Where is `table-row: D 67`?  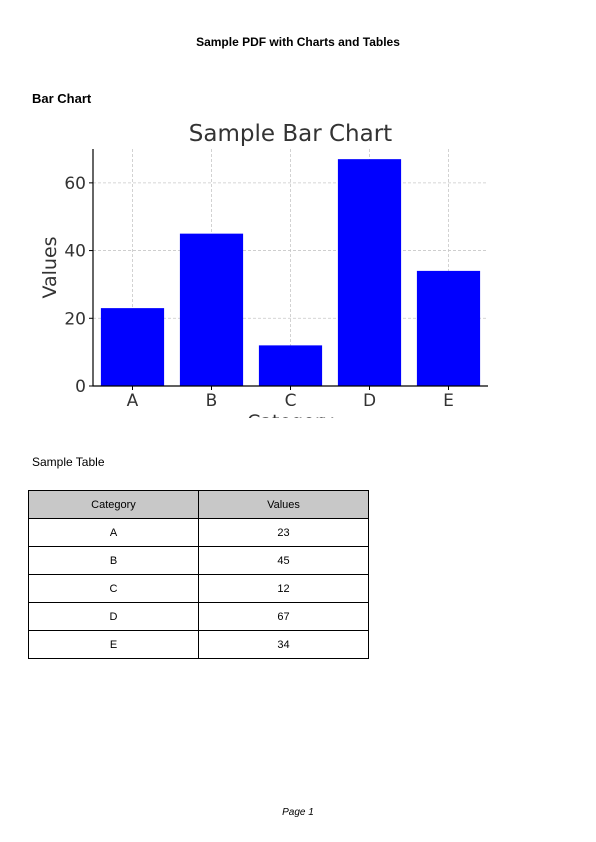 table-row: D 67 is located at coordinates (198, 616).